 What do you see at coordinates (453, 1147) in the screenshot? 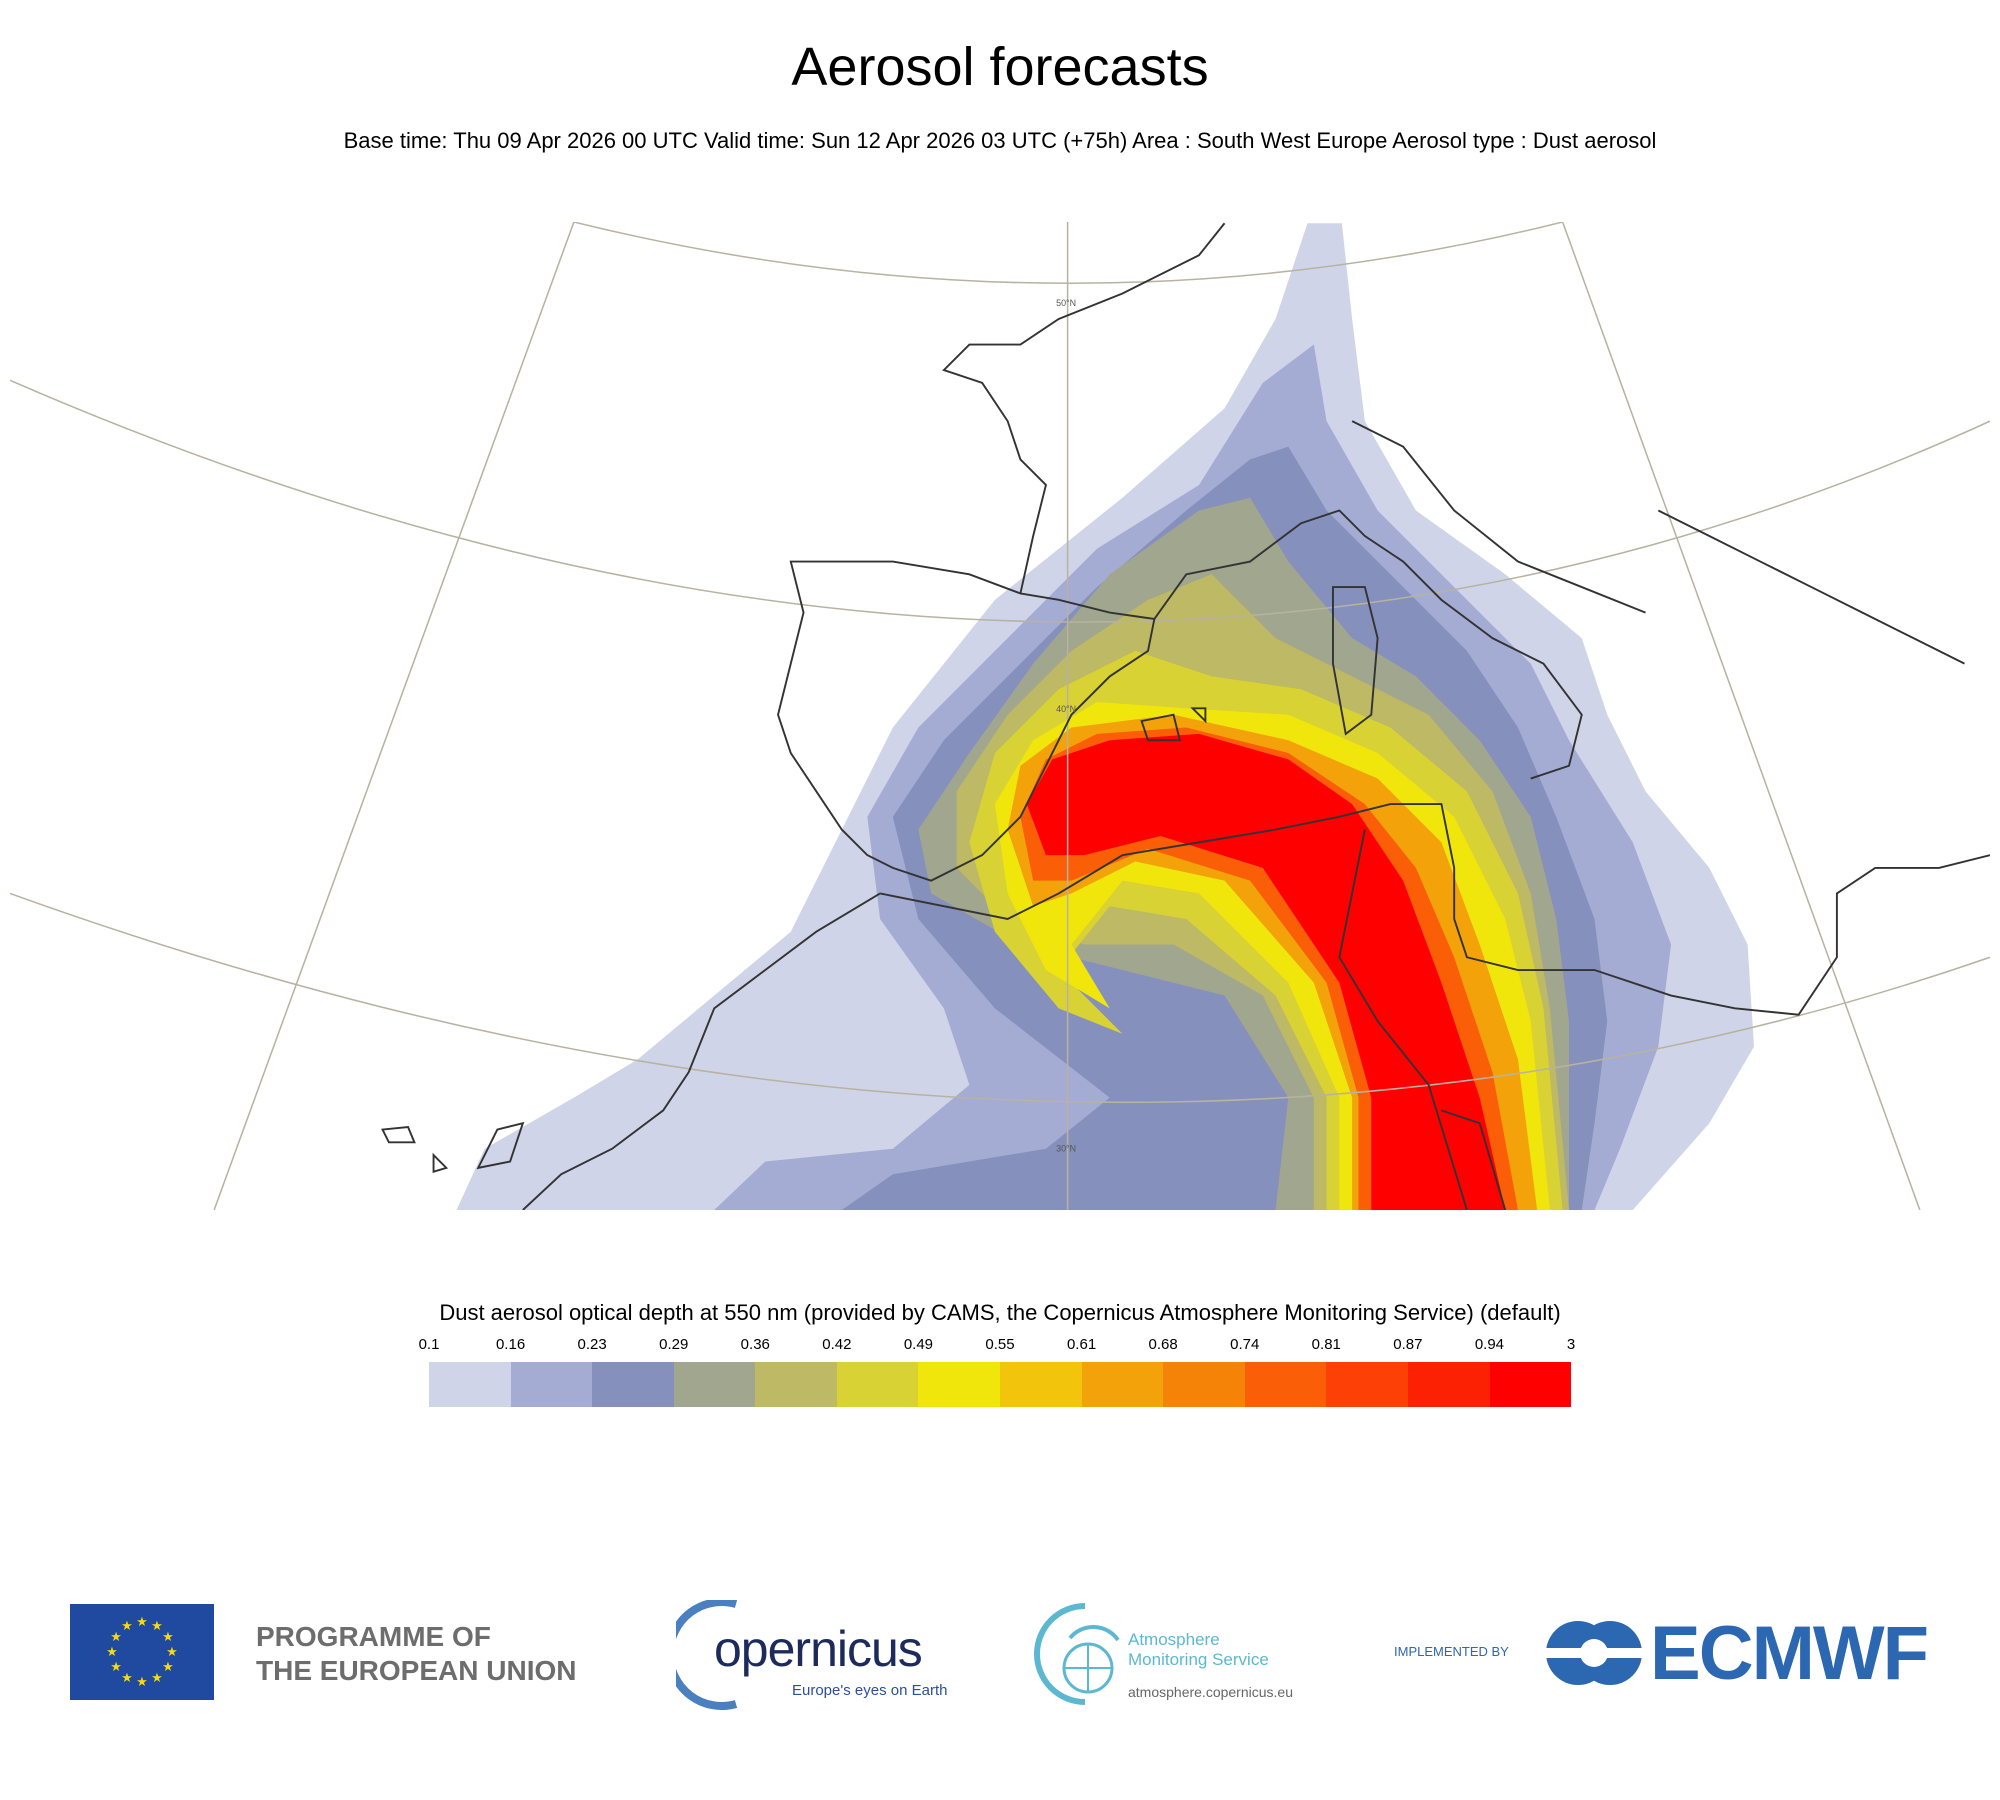
I see `islands-canary` at bounding box center [453, 1147].